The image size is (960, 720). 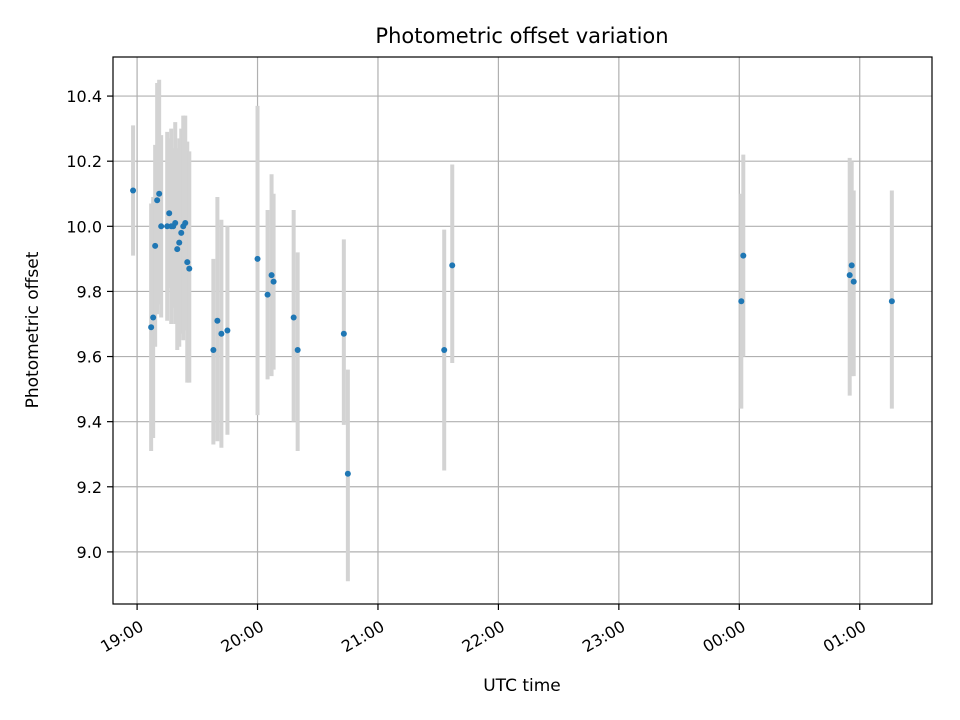 I want to click on x-axis-ticks: 19:00 20:00 21:00 22:00 23:00 00:00 01:00, so click(x=483, y=630).